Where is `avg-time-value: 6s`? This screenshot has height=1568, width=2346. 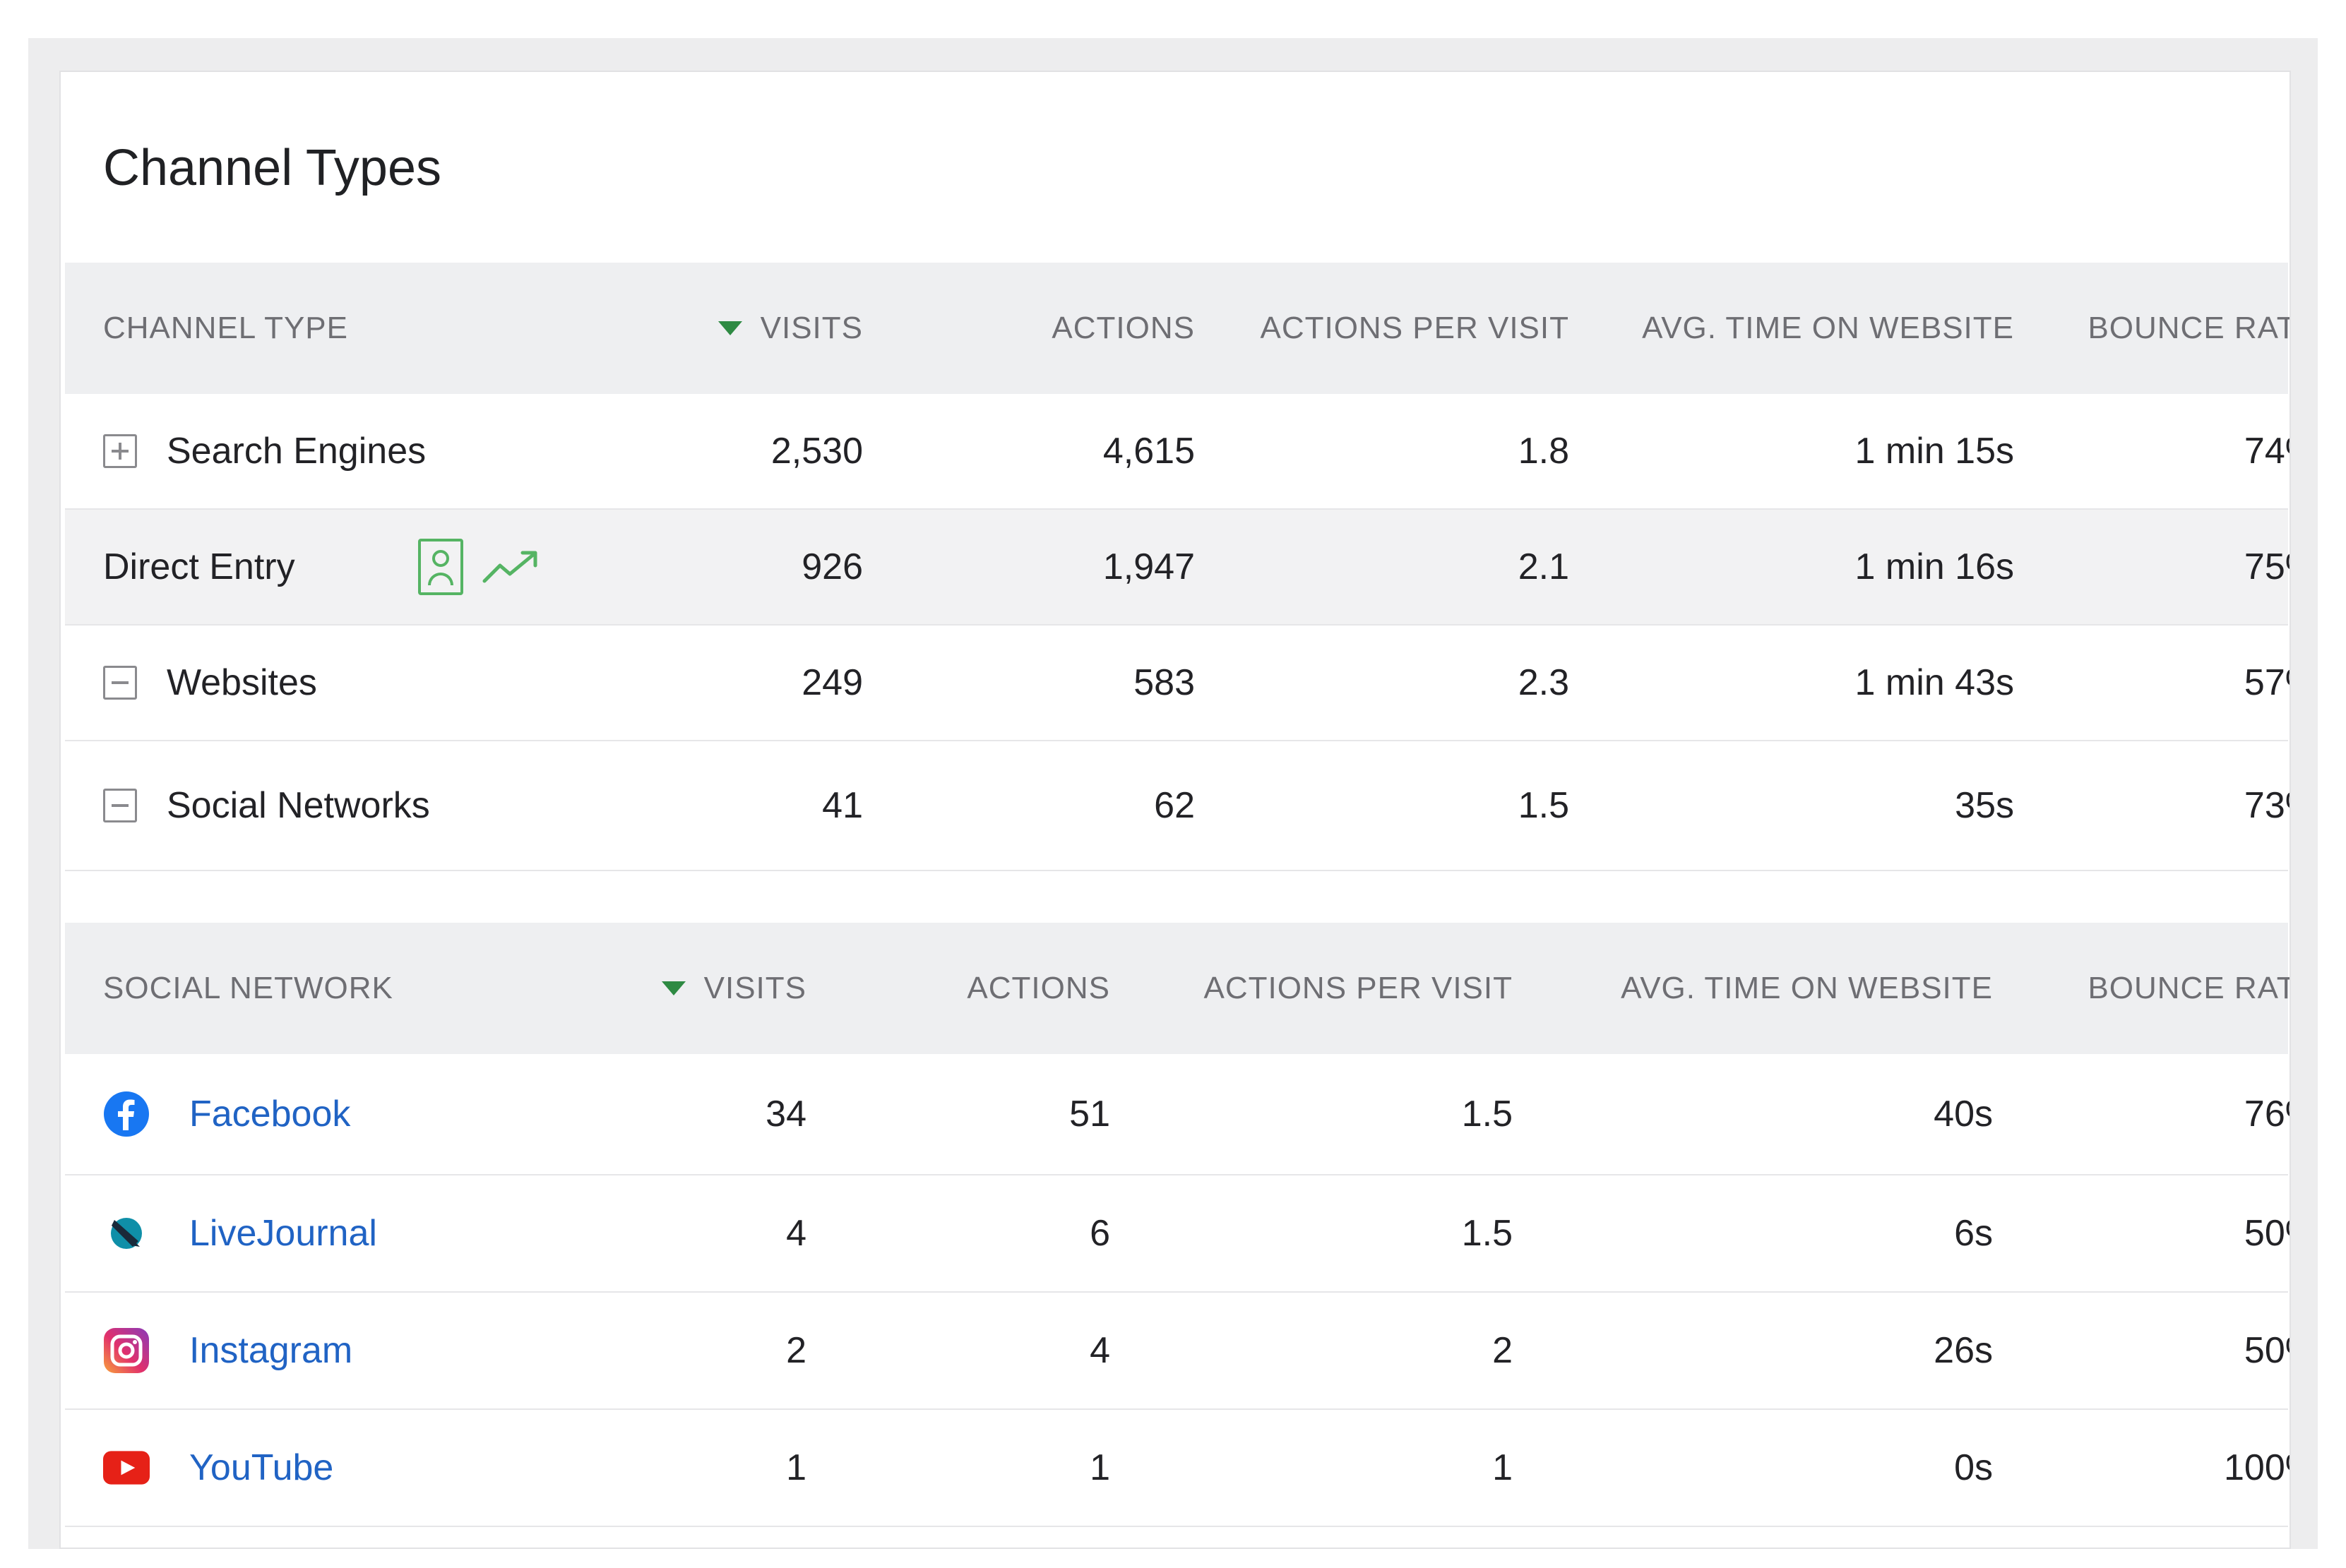
avg-time-value: 6s is located at coordinates (1973, 1233).